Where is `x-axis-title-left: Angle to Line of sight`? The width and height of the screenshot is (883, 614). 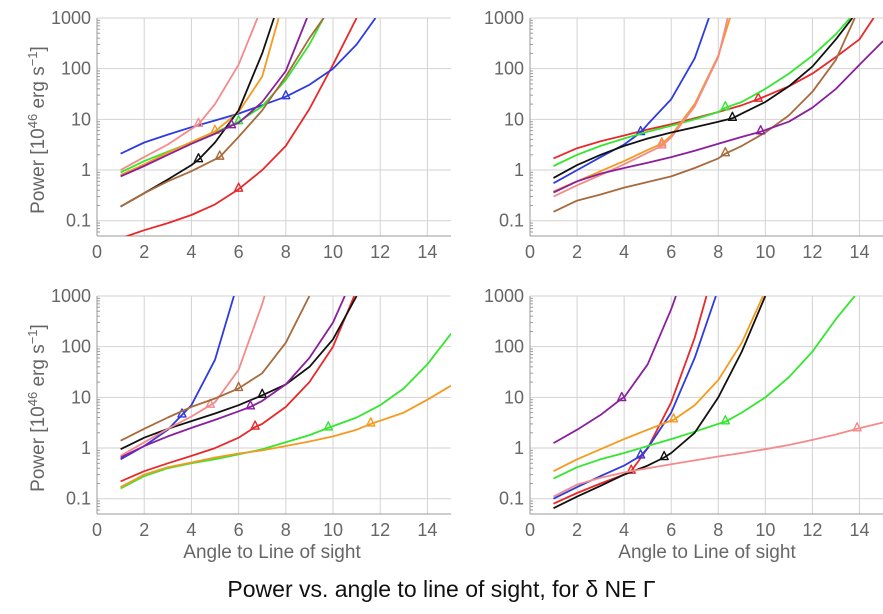 x-axis-title-left: Angle to Line of sight is located at coordinates (272, 552).